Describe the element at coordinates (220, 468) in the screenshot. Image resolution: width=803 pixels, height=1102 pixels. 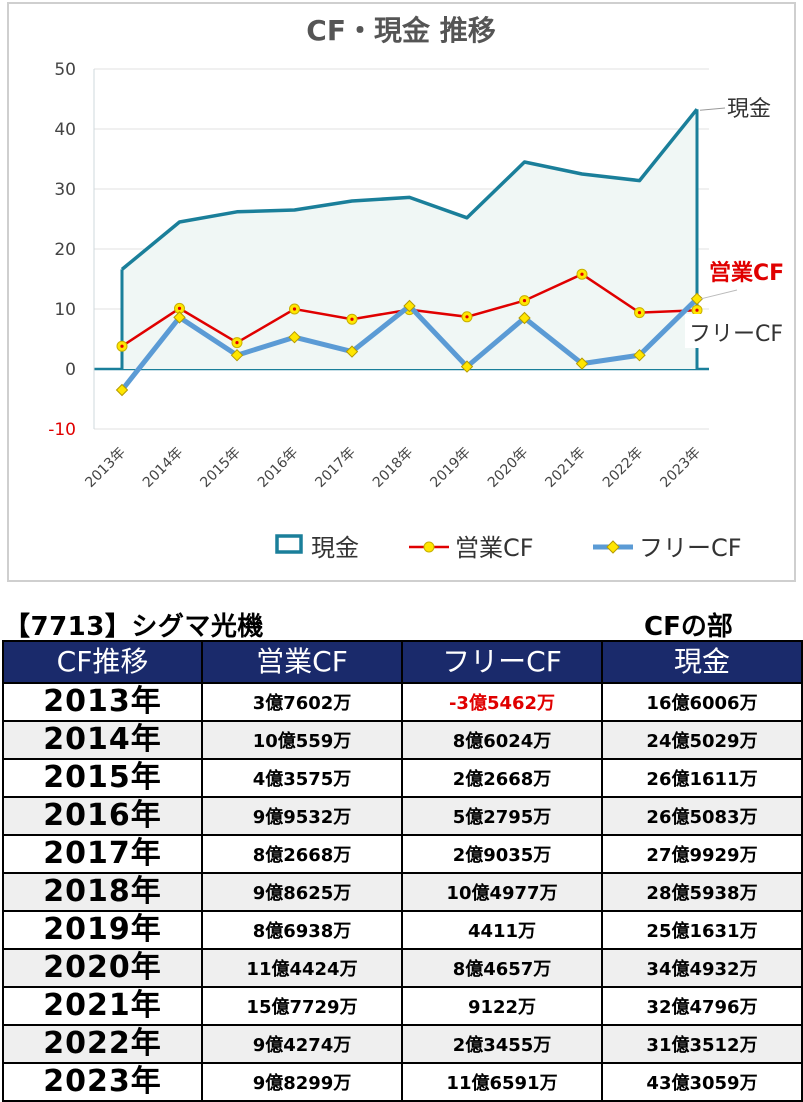
I see `x-tick-label: 2015年` at that location.